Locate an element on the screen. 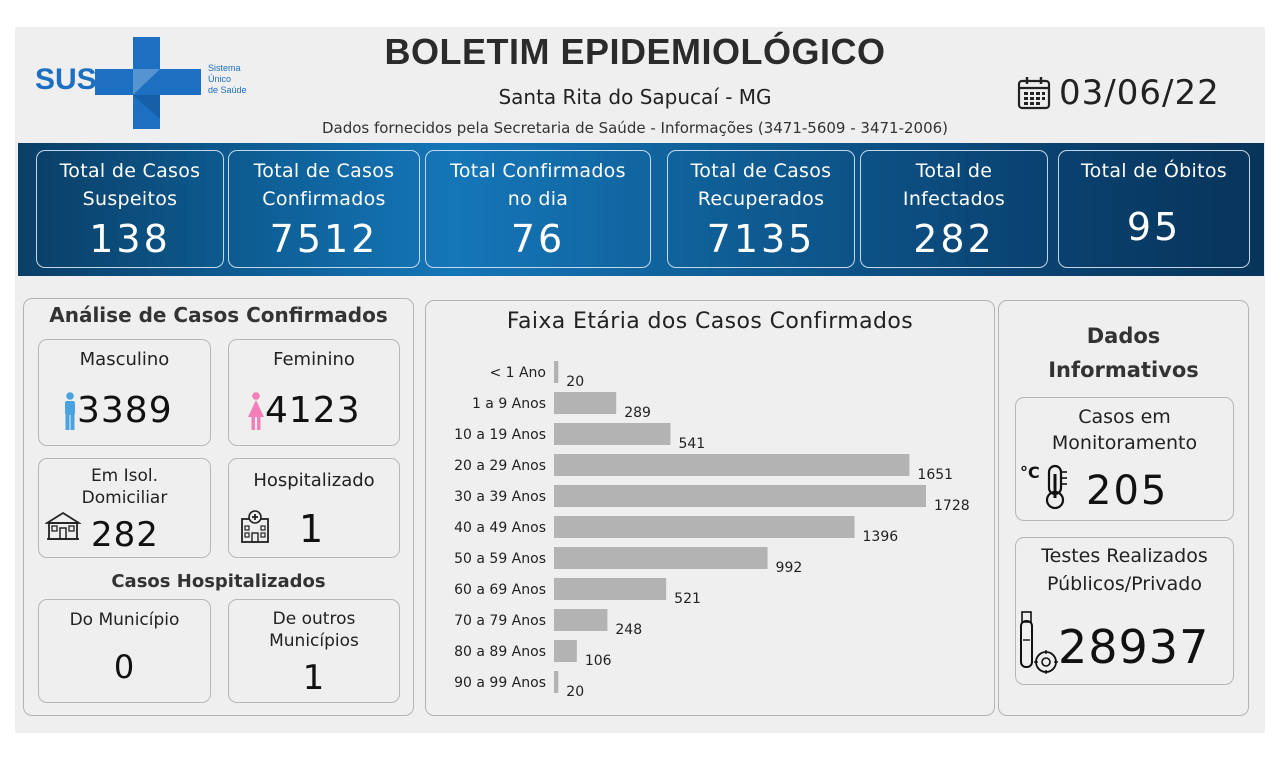 This screenshot has width=1280, height=759. category-label: 20 a 29 Anos is located at coordinates (500, 466).